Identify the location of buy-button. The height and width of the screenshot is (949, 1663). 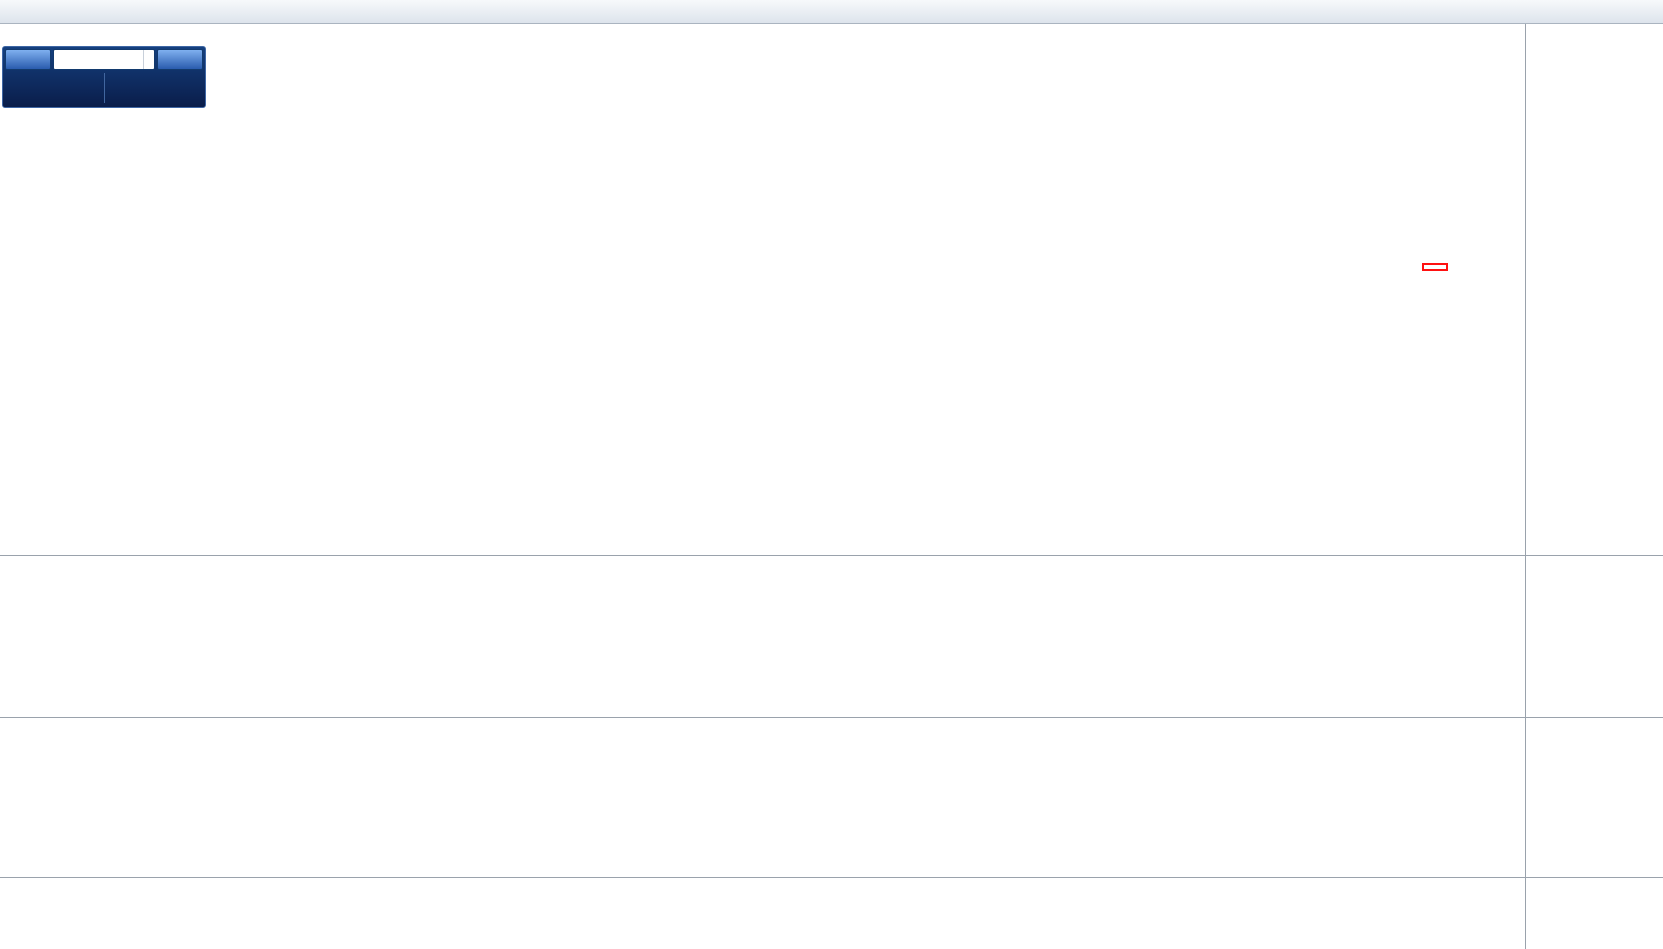
(180, 59).